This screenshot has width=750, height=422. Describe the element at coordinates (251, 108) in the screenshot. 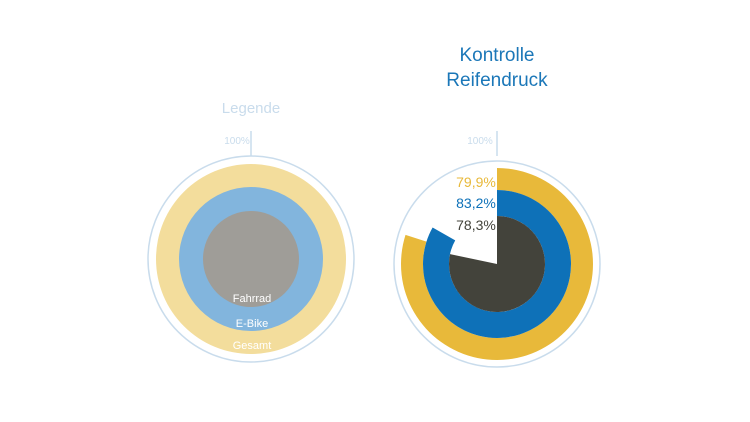

I see `legend-title: Legende` at that location.